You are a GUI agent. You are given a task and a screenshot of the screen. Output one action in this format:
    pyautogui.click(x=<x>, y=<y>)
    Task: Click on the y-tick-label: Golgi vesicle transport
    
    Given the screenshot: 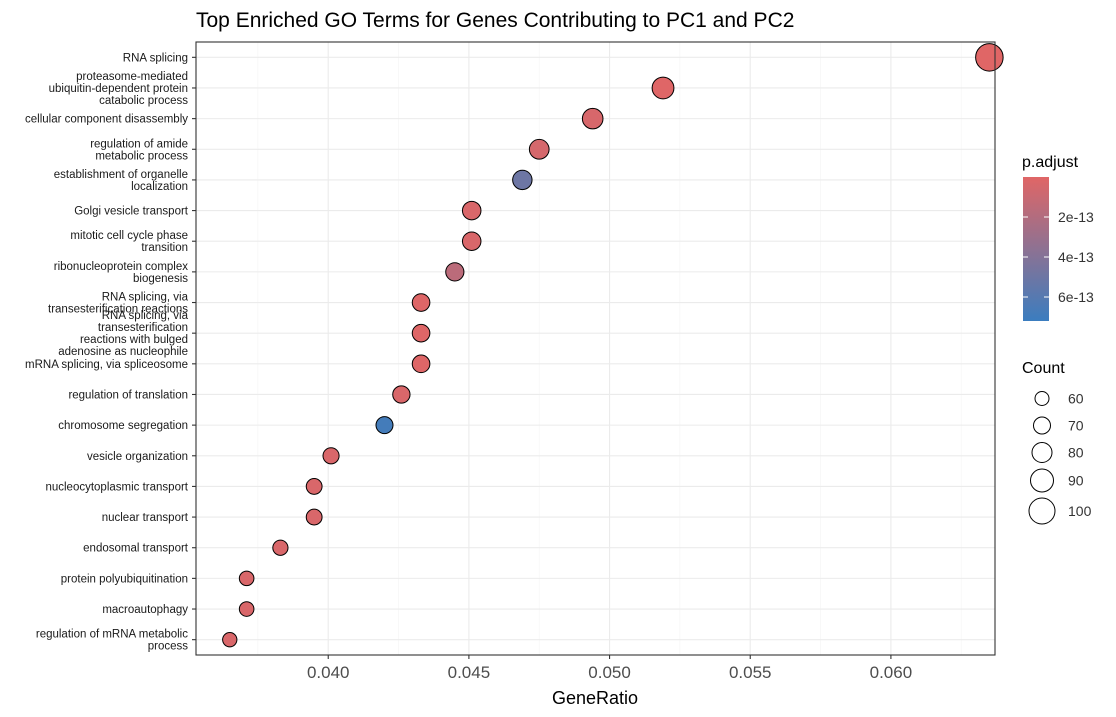 What is the action you would take?
    pyautogui.click(x=131, y=212)
    